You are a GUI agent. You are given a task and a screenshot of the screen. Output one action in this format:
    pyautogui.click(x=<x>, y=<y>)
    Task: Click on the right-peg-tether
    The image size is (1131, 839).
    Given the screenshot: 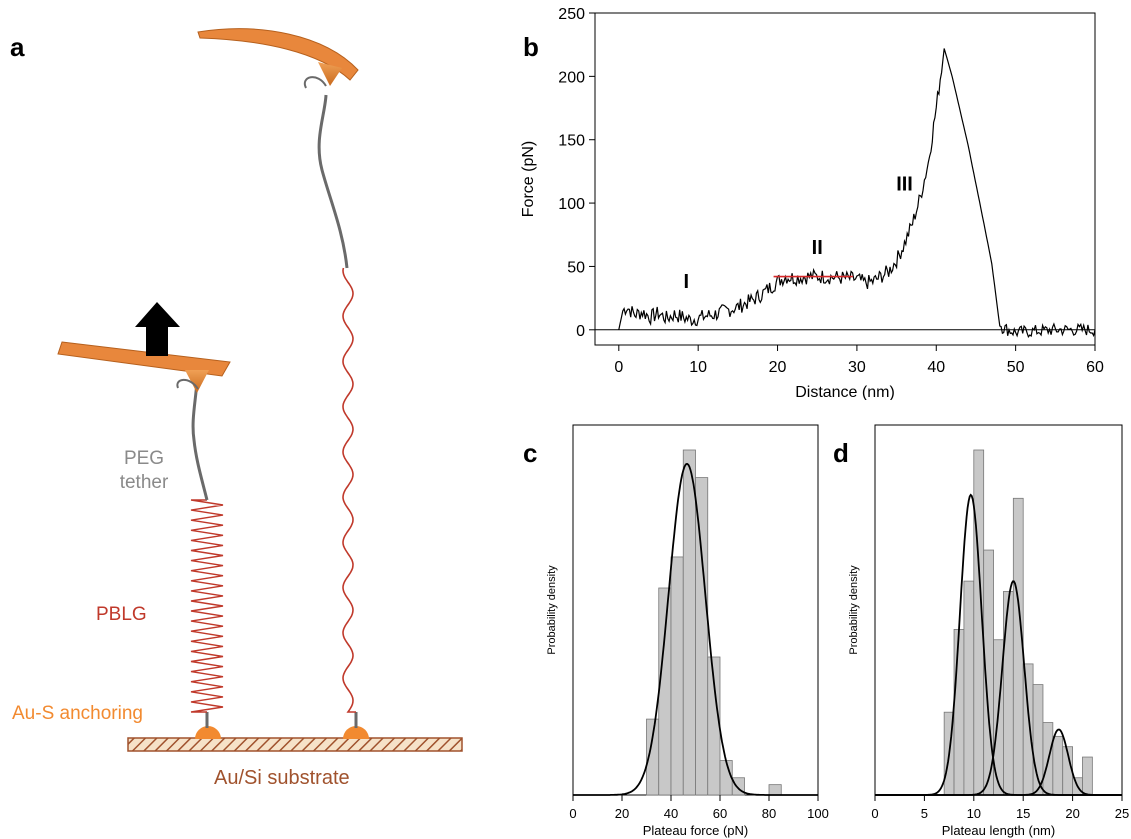 What is the action you would take?
    pyautogui.click(x=333, y=181)
    